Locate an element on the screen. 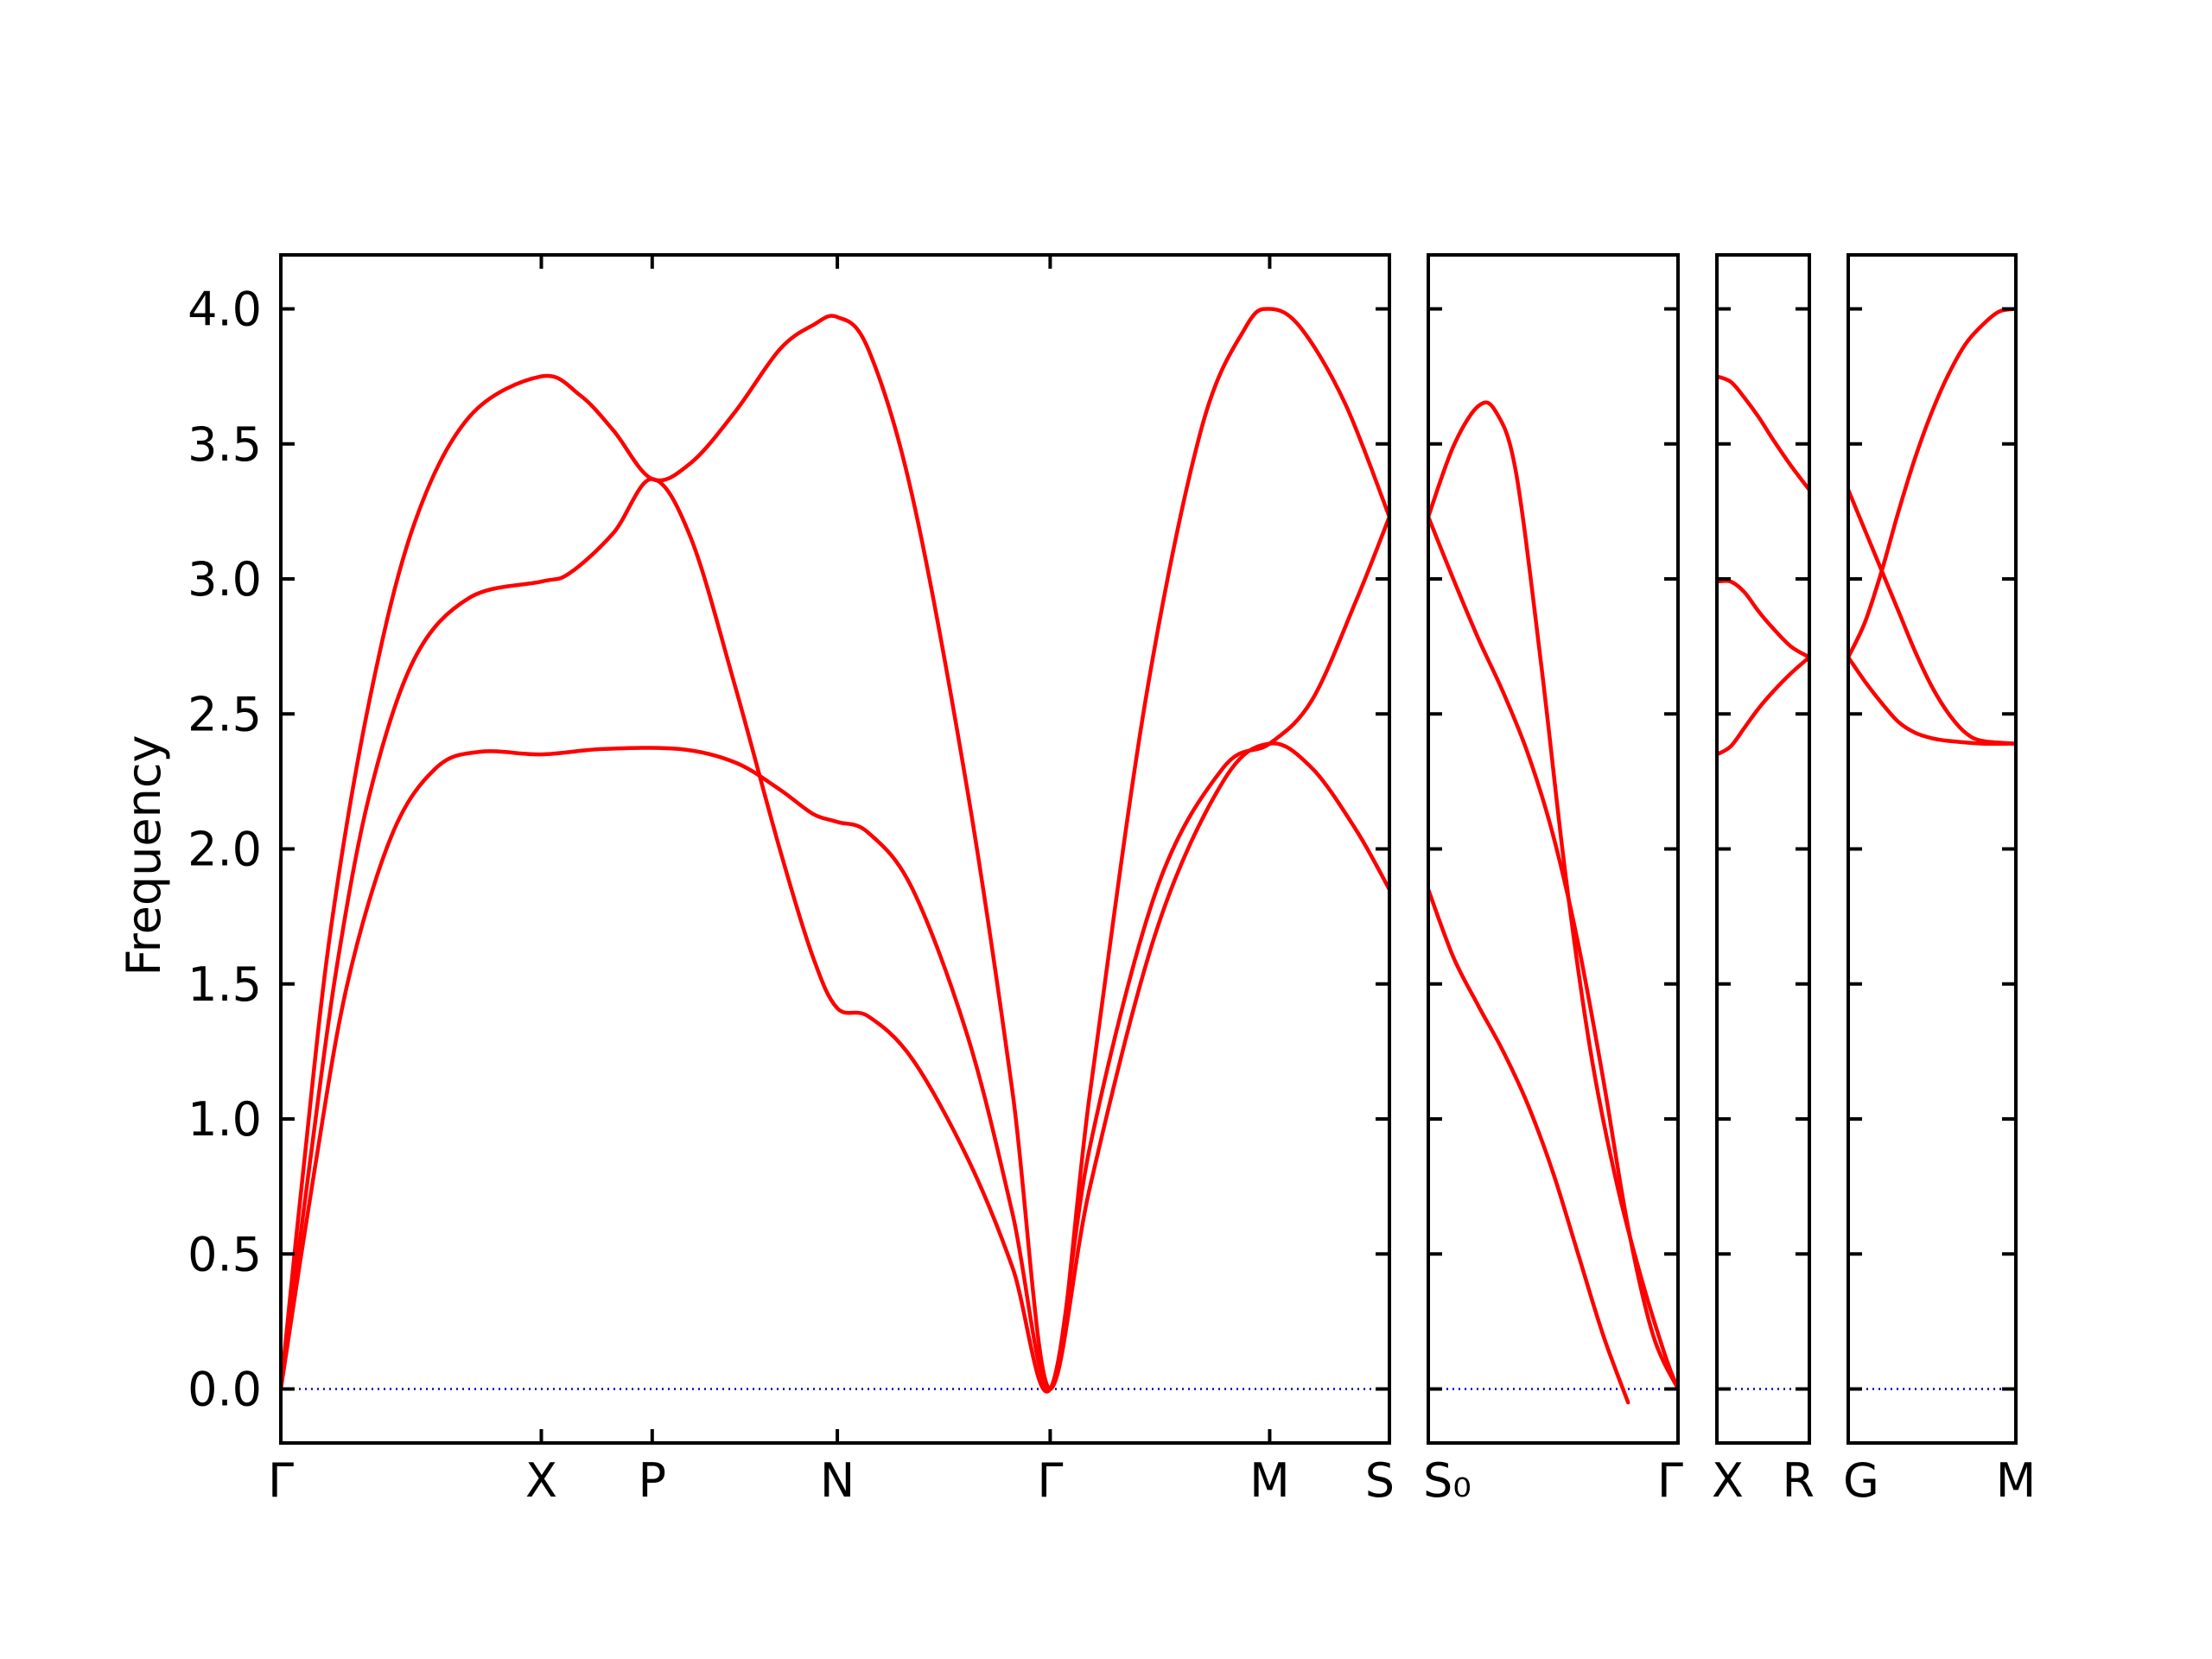 The width and height of the screenshot is (2212, 1659). y-tick-label: 2.5 is located at coordinates (225, 714).